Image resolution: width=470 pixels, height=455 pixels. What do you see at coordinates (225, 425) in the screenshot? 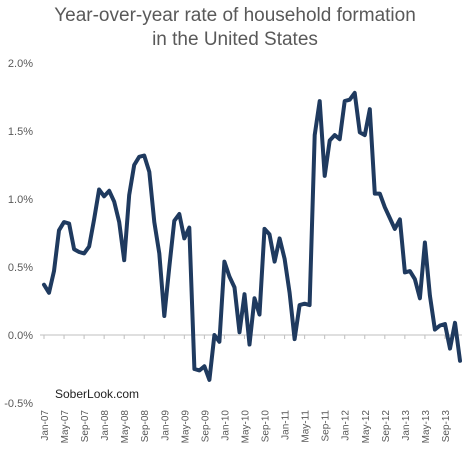
I see `x-tick-label: Jan-10` at bounding box center [225, 425].